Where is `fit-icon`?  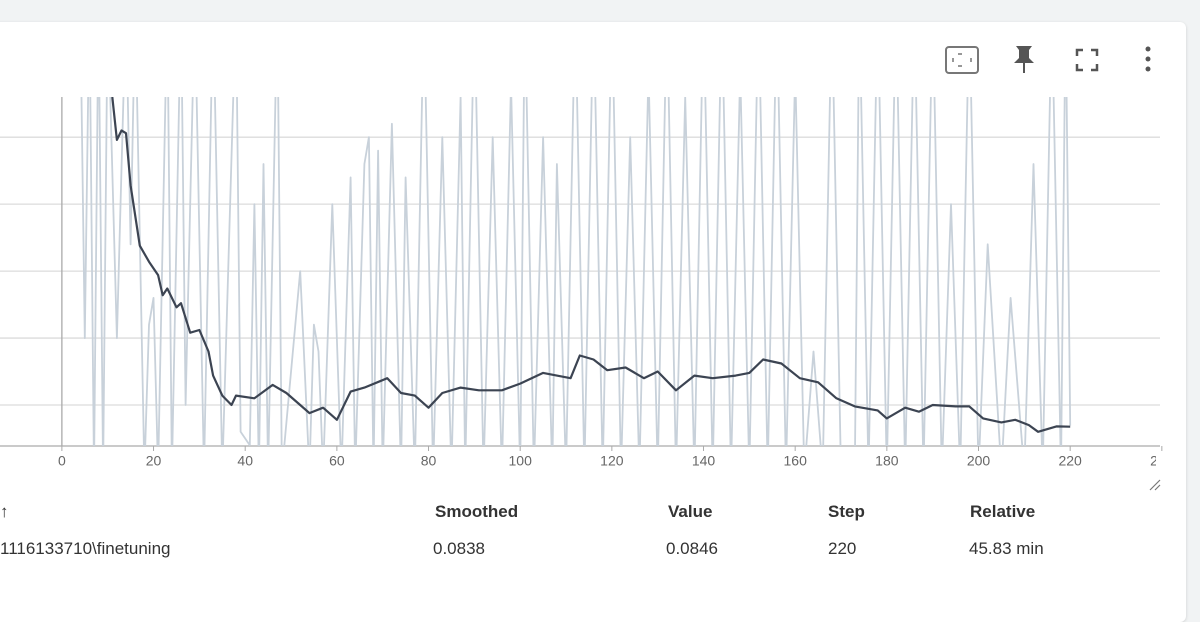
fit-icon is located at coordinates (962, 60).